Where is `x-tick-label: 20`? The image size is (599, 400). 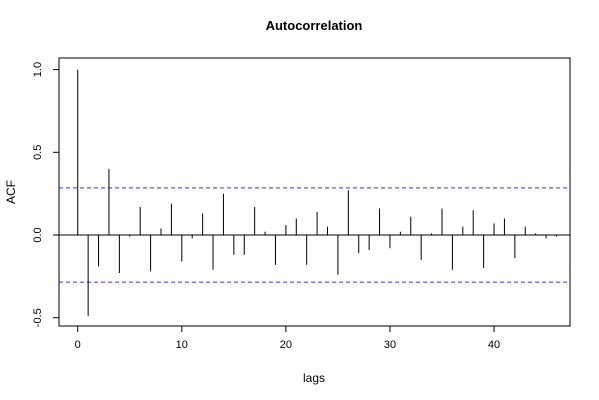
x-tick-label: 20 is located at coordinates (286, 345).